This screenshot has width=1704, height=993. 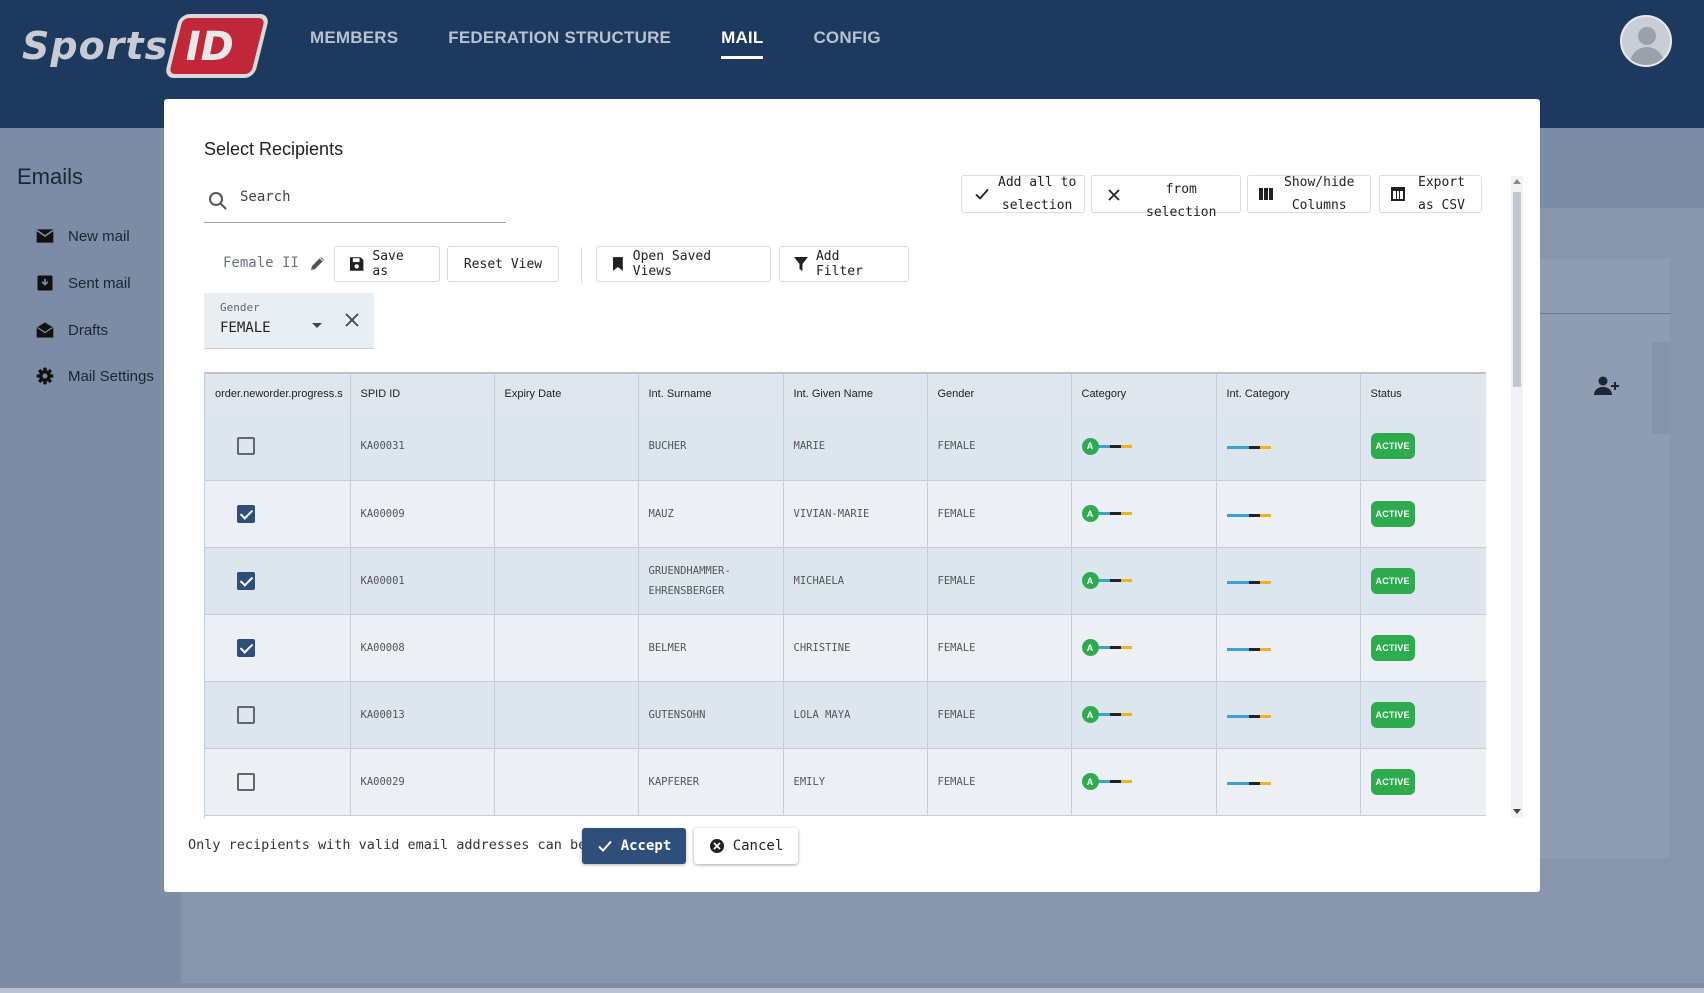 What do you see at coordinates (45, 330) in the screenshot?
I see `drafts-icon` at bounding box center [45, 330].